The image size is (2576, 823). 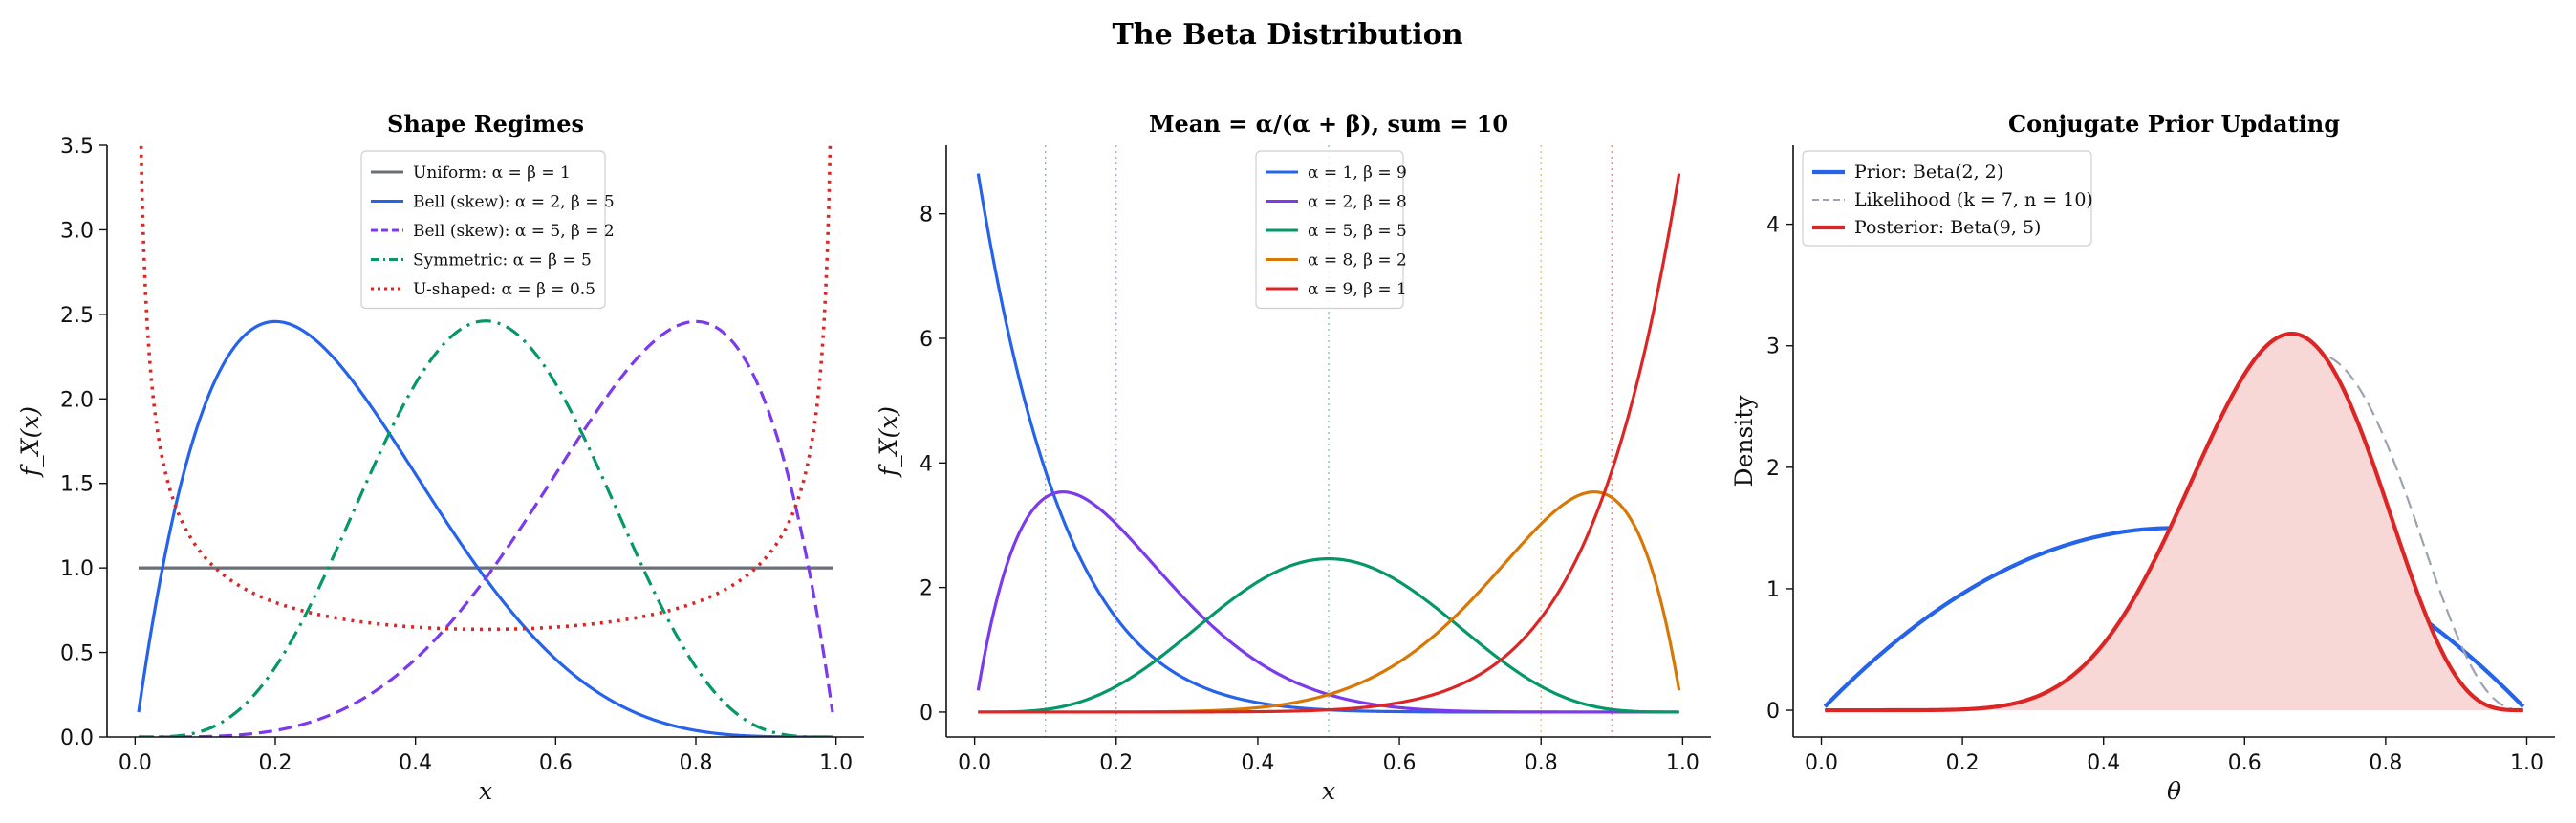 What do you see at coordinates (926, 215) in the screenshot?
I see `y-tick-label: 8` at bounding box center [926, 215].